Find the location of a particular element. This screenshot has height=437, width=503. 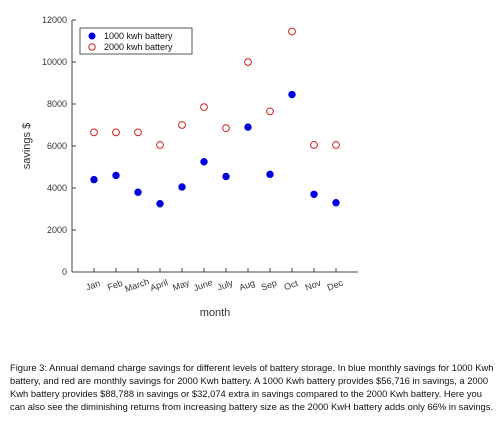

y-tick-label: 12000 is located at coordinates (54, 20).